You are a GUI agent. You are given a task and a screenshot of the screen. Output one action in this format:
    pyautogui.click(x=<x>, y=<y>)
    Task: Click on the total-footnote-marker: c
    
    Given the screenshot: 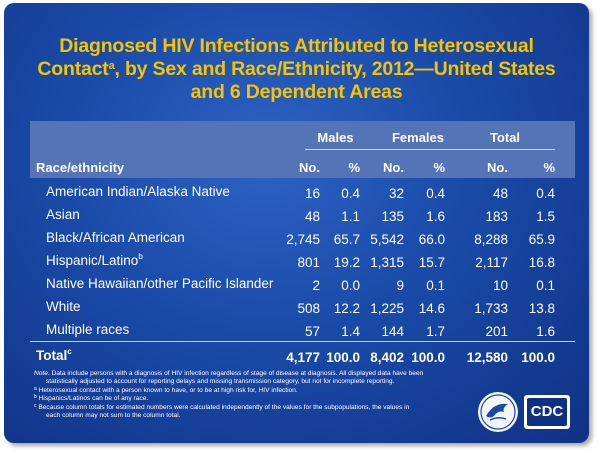 What is the action you would take?
    pyautogui.click(x=69, y=351)
    